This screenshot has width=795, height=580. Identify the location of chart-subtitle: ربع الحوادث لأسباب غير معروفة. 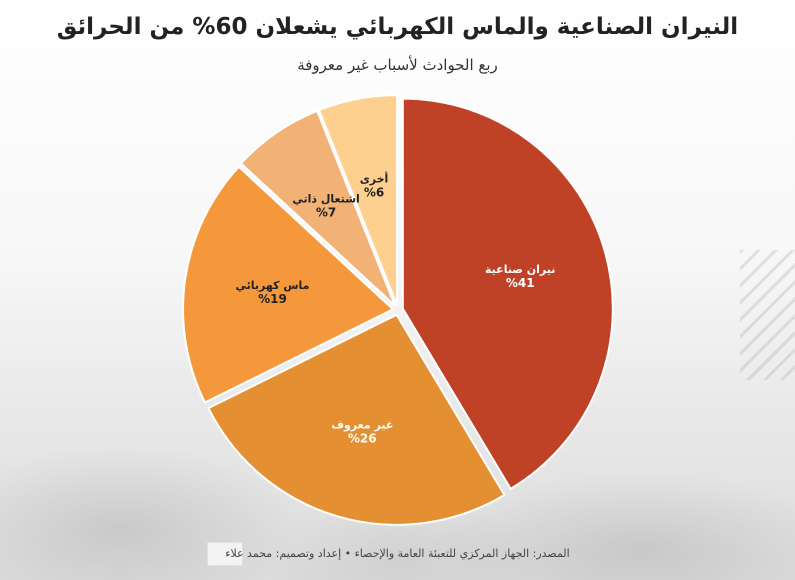
(397, 65).